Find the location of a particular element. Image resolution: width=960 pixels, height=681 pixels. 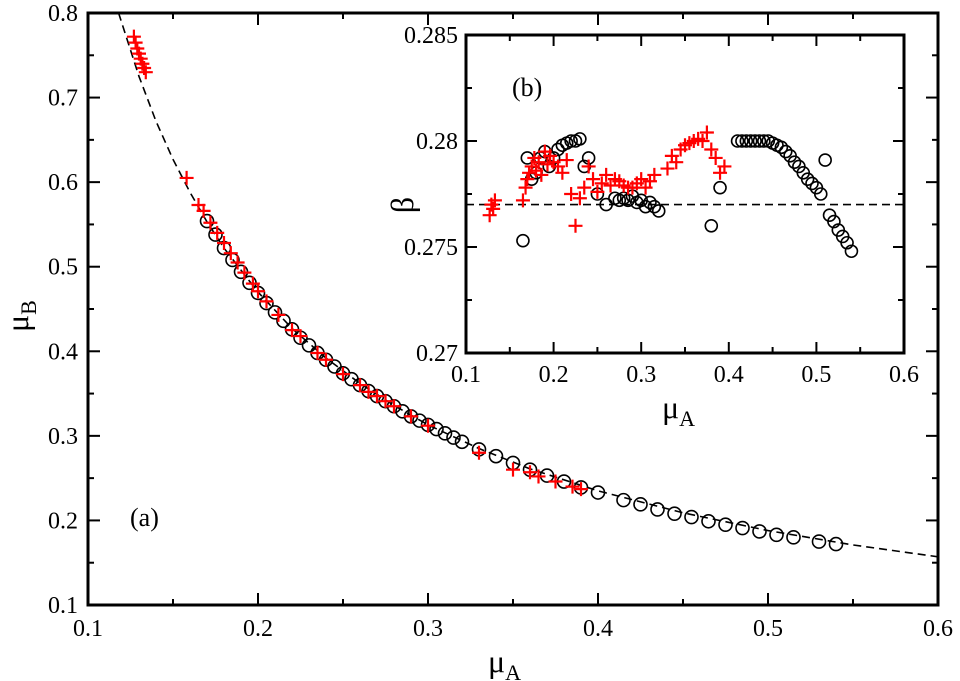

main-y-axis-label: μB is located at coordinates (20, 316).